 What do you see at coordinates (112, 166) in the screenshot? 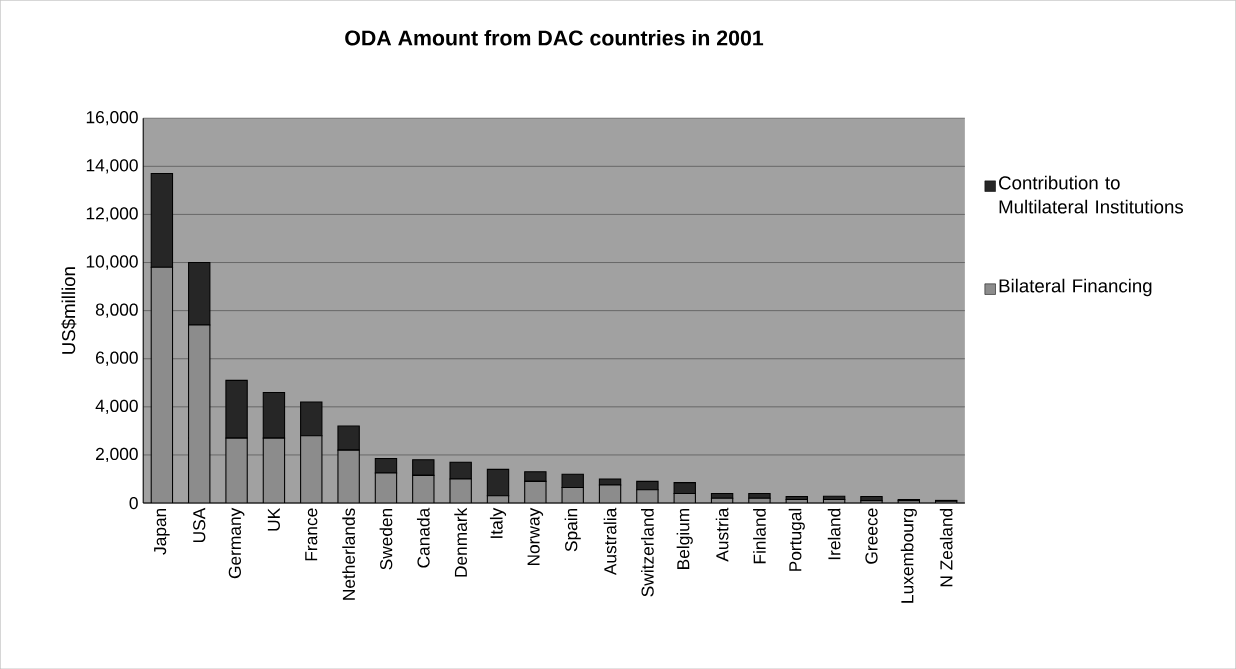
I see `y-tick-label: 14,000` at bounding box center [112, 166].